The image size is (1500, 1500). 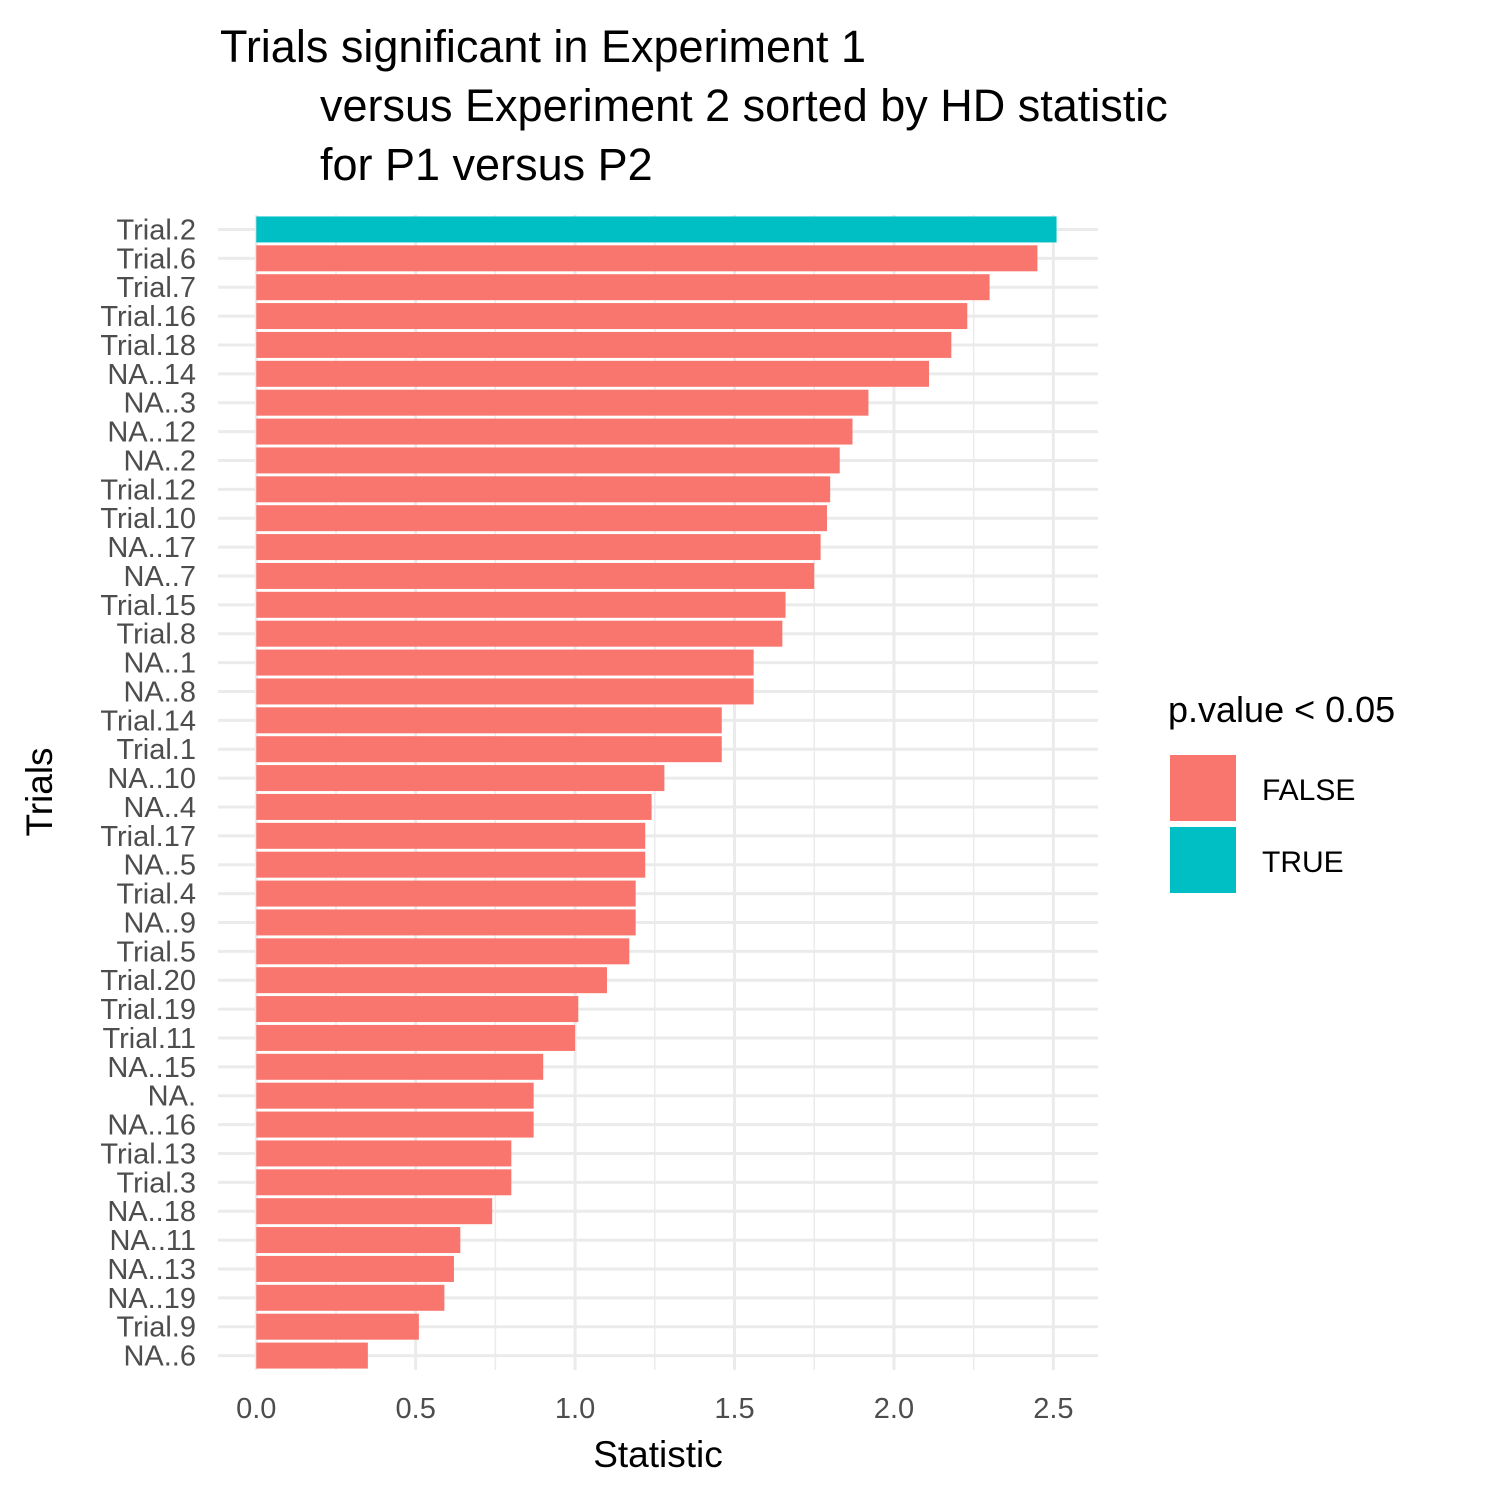 I want to click on y-tick-label: NA..10, so click(x=151, y=779).